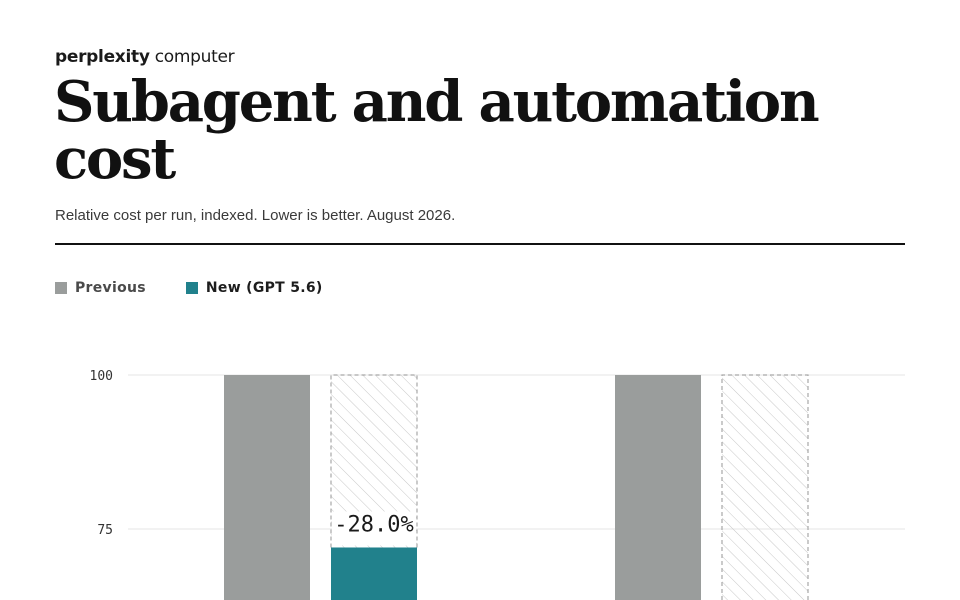 The height and width of the screenshot is (600, 960). What do you see at coordinates (264, 288) in the screenshot?
I see `legend-label-new: New (GPT 5.6)` at bounding box center [264, 288].